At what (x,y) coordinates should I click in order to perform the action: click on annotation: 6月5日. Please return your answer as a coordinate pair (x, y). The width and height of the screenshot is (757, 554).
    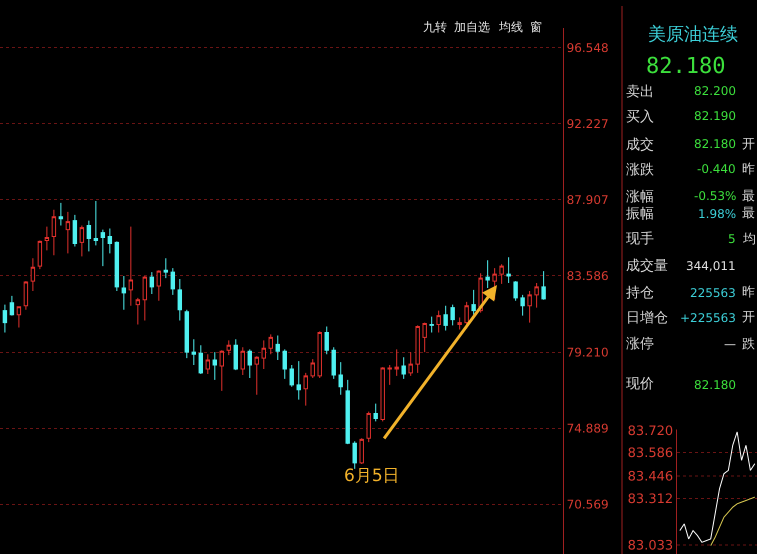
    Looking at the image, I should click on (372, 476).